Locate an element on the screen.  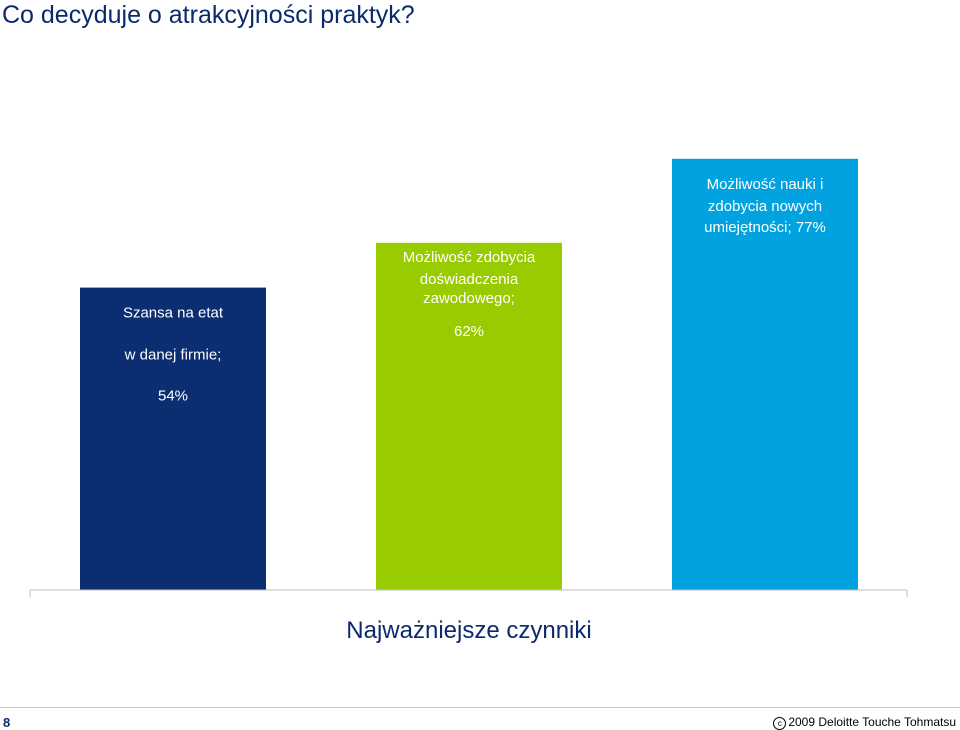
data-label-2-line-3: zawodowego; is located at coordinates (469, 298).